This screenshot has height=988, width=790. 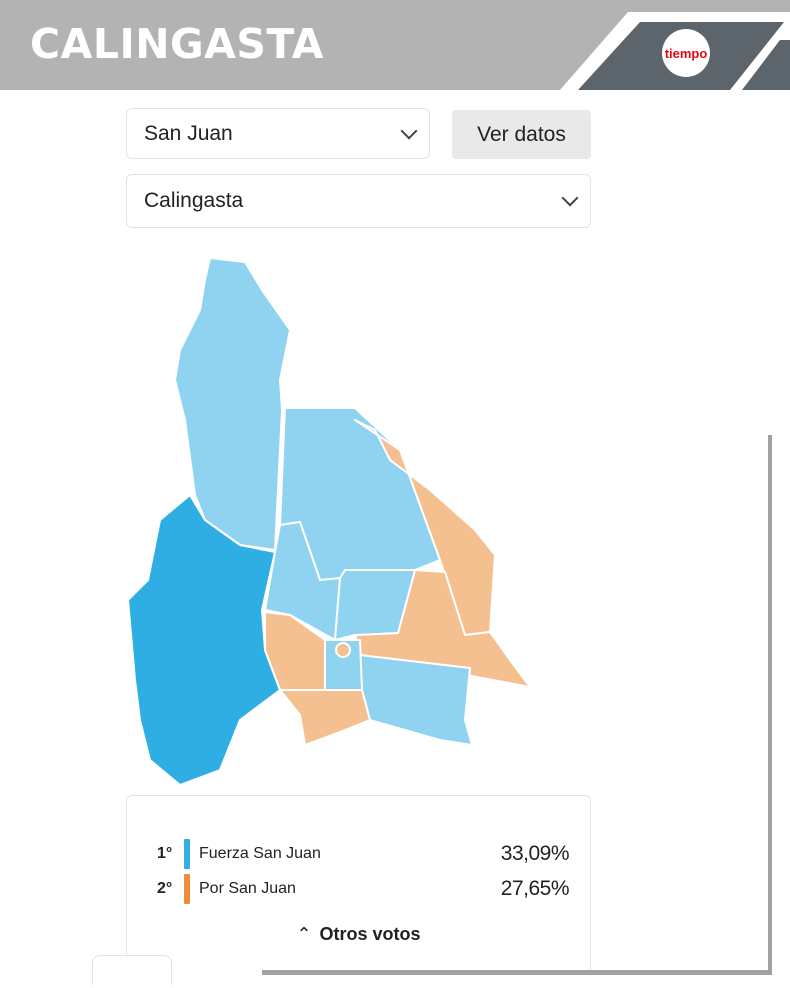 I want to click on frame-edge-right, so click(x=770, y=705).